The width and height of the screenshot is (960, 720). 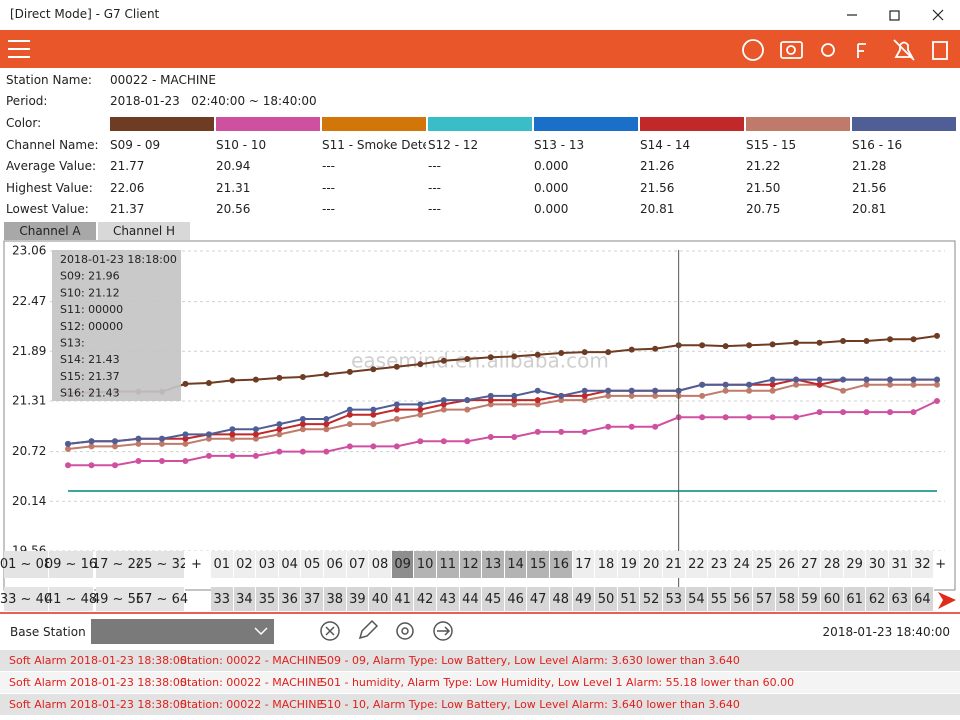 I want to click on channel-button: 32, so click(x=923, y=564).